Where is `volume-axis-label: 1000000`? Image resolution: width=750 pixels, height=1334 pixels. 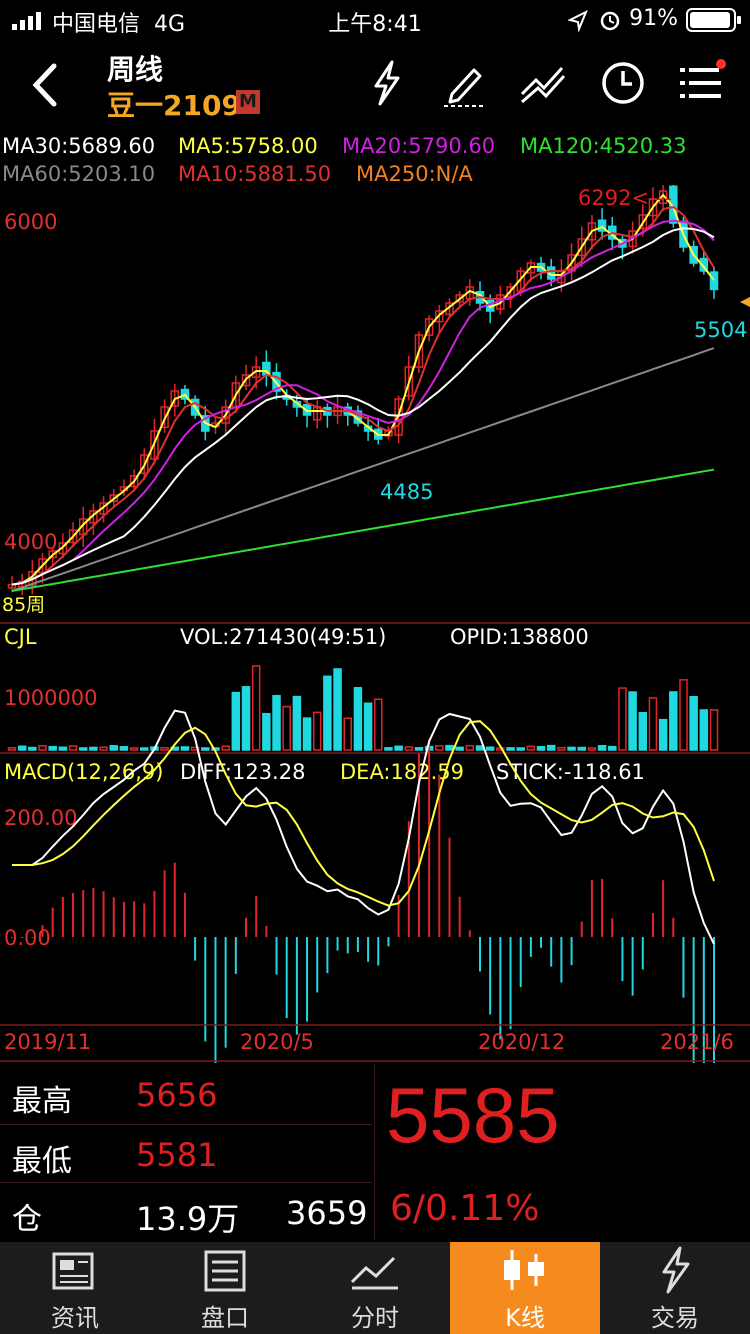 volume-axis-label: 1000000 is located at coordinates (51, 698).